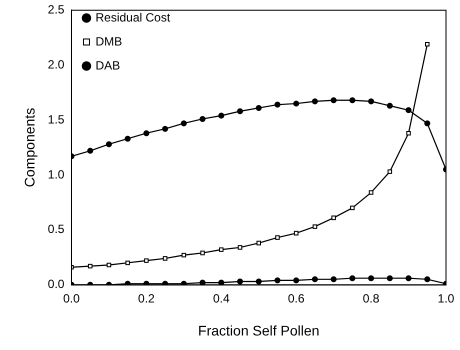 This screenshot has height=350, width=460. What do you see at coordinates (56, 64) in the screenshot?
I see `y-tick-label: 2.0` at bounding box center [56, 64].